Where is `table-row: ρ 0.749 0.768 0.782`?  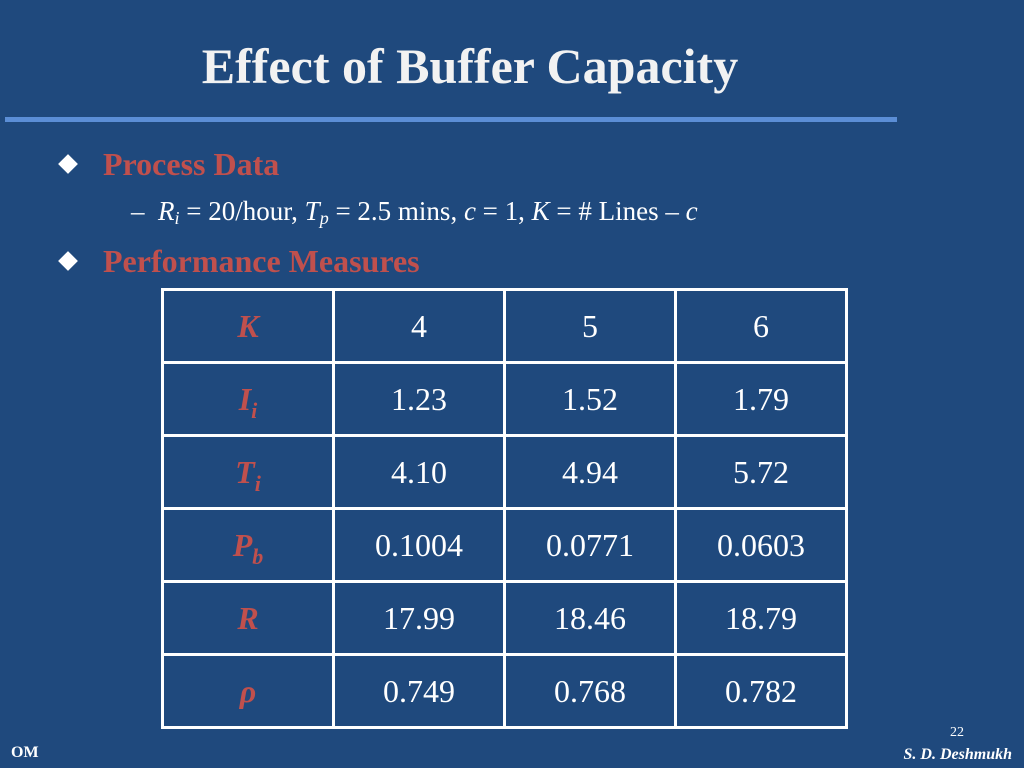 table-row: ρ 0.749 0.768 0.782 is located at coordinates (504, 691).